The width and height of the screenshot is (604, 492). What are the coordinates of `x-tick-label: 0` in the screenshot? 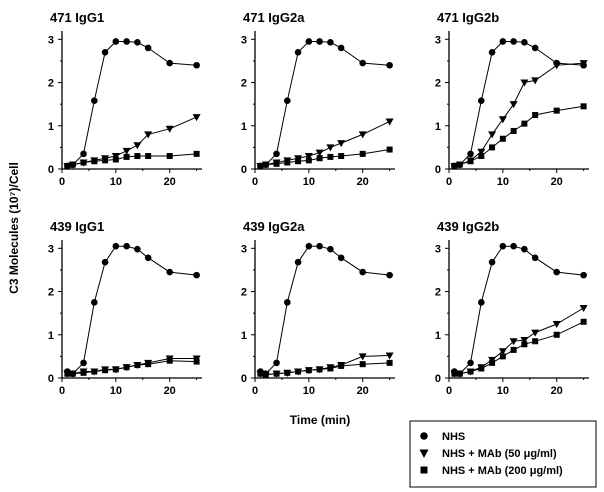 It's located at (255, 182).